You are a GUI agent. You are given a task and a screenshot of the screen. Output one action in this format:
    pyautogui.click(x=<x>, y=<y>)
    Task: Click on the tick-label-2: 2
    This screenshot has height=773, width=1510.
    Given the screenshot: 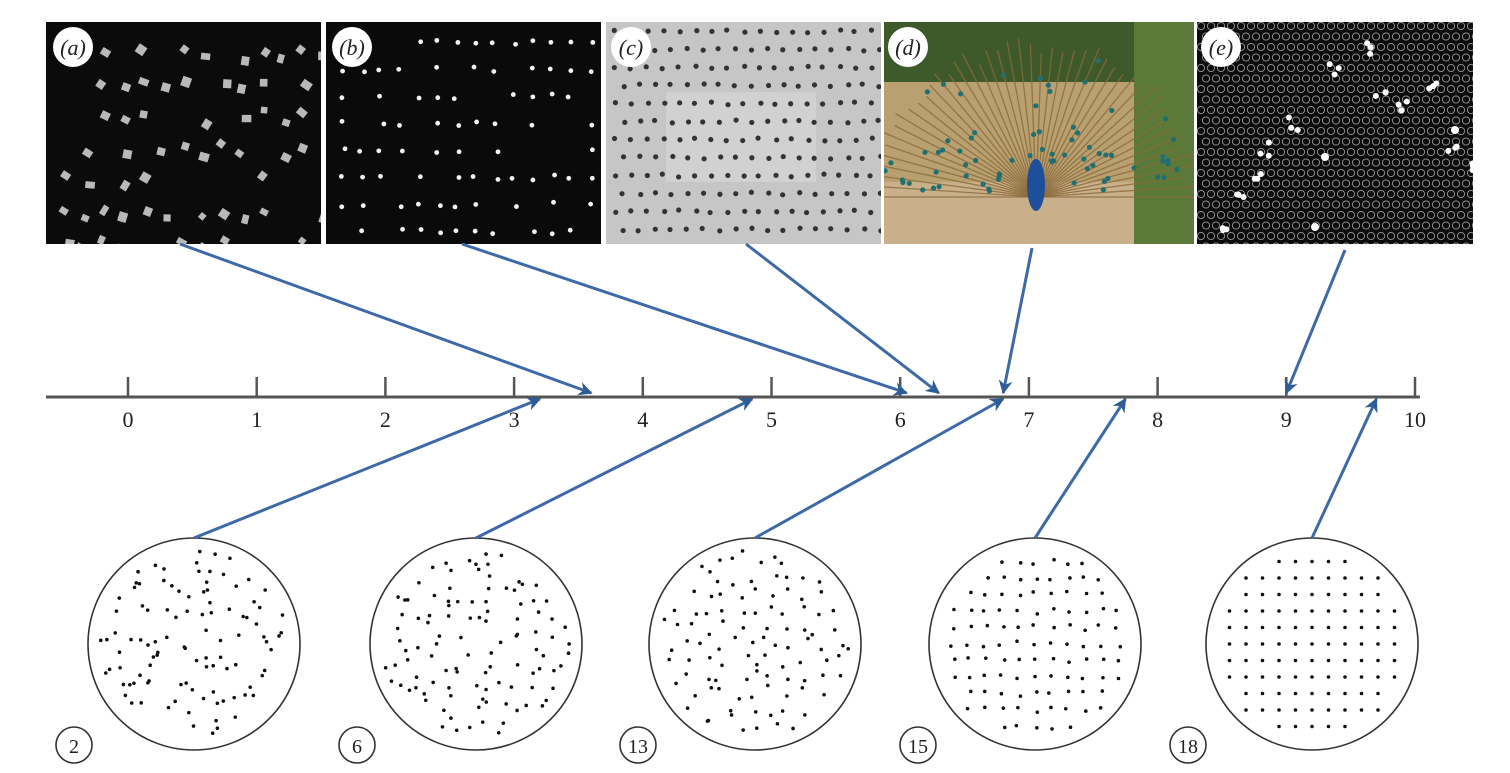 What is the action you would take?
    pyautogui.click(x=385, y=419)
    